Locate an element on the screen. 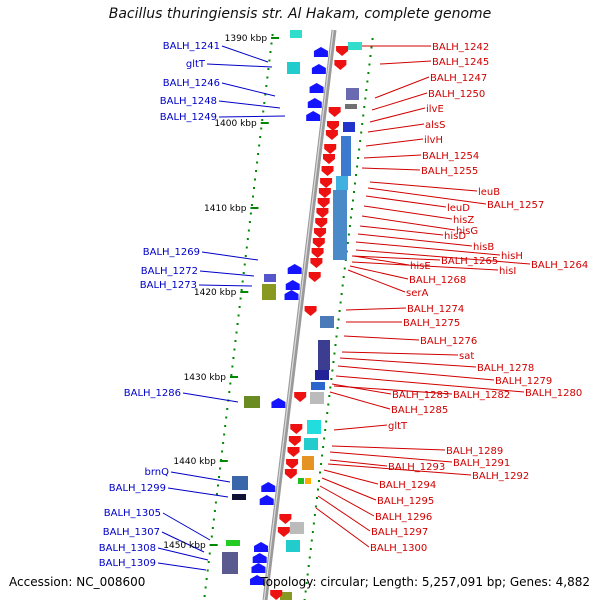 Image resolution: width=600 pixels, height=600 pixels. gene-label-right: leuD is located at coordinates (458, 208).